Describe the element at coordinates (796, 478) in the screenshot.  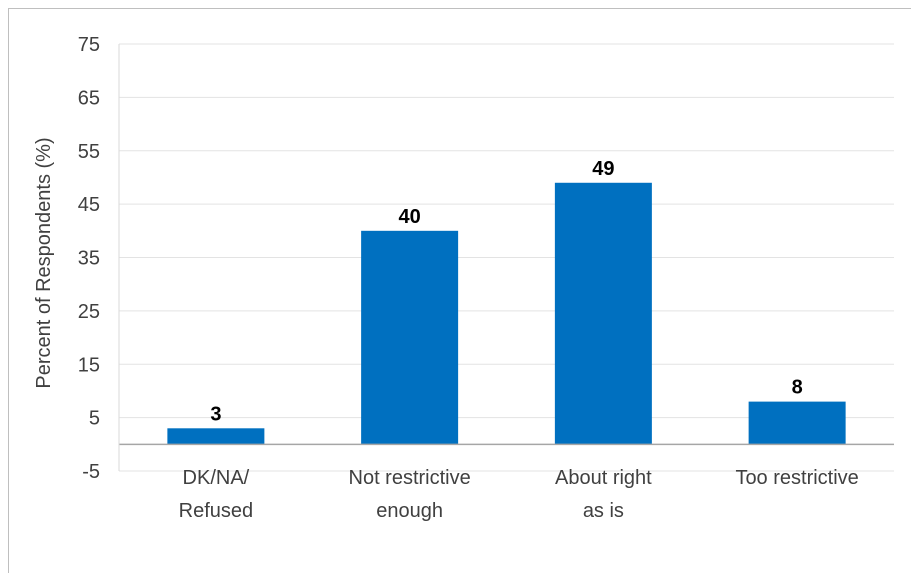
I see `category-label: Too restrictive` at that location.